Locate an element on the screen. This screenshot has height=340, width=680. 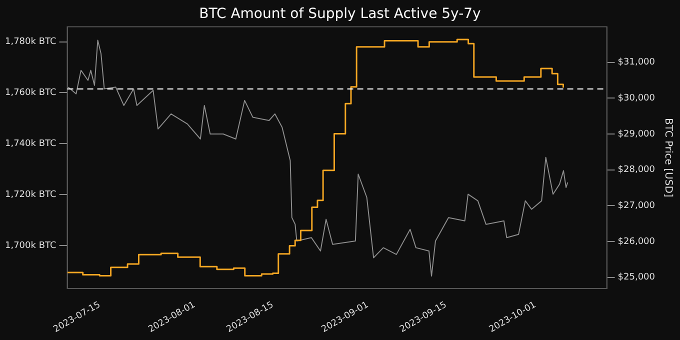
y2-tick-label: $28,000 is located at coordinates (637, 170).